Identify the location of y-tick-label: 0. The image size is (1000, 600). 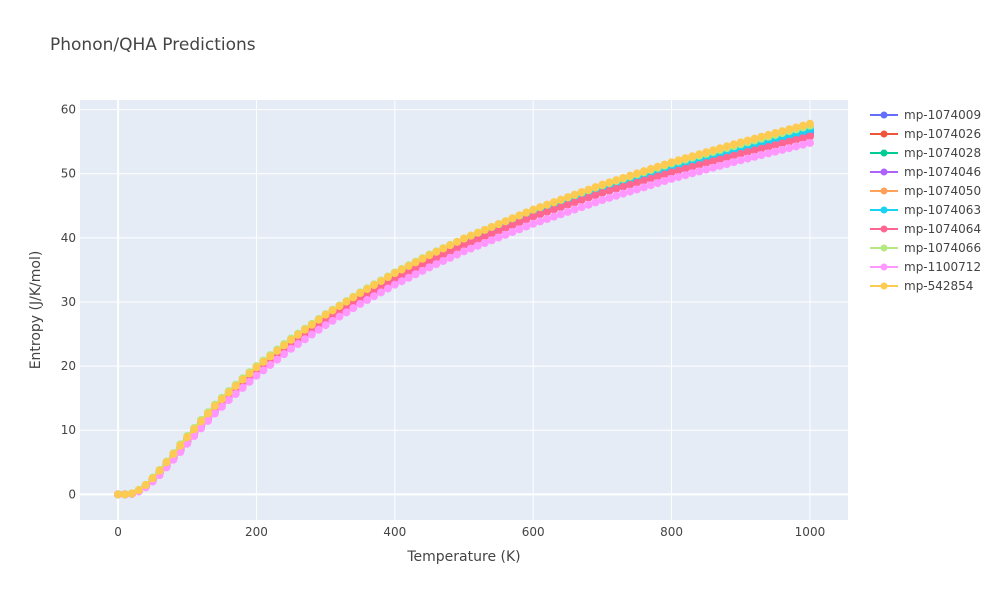
(72, 494).